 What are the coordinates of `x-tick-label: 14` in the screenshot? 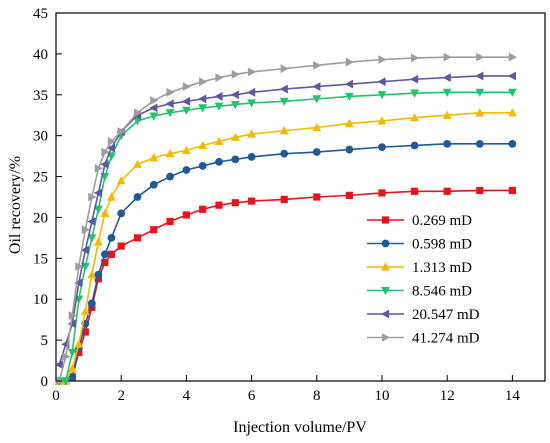 It's located at (513, 396).